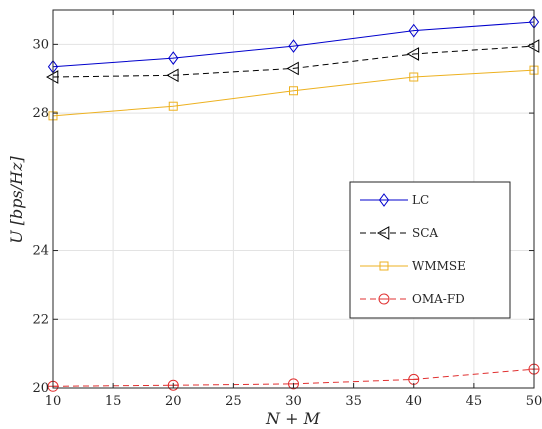 This screenshot has width=542, height=429. I want to click on series-lc, so click(293, 44).